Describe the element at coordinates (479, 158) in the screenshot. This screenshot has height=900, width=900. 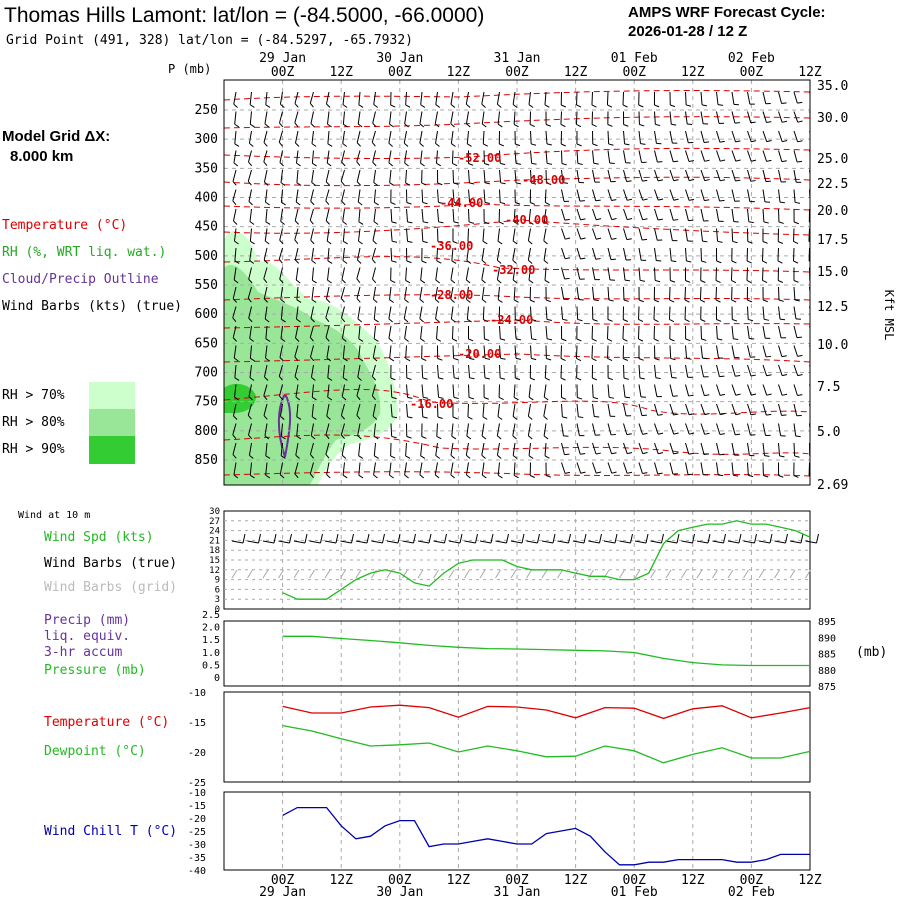
I see `contour-label: -52.00` at that location.